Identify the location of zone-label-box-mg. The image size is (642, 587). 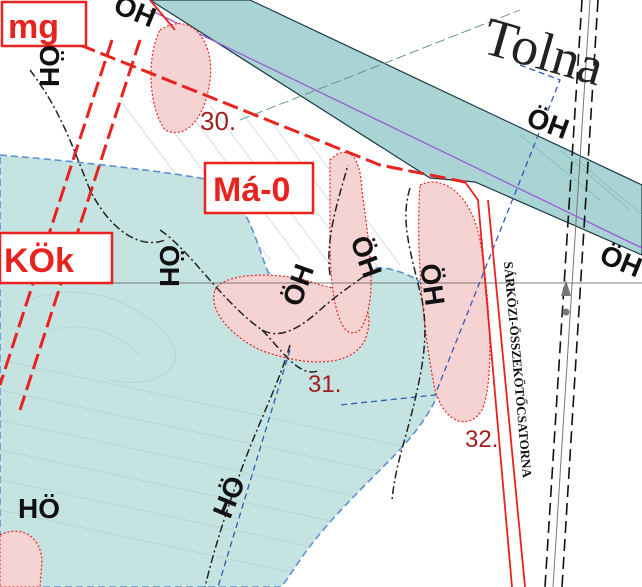
(44, 24).